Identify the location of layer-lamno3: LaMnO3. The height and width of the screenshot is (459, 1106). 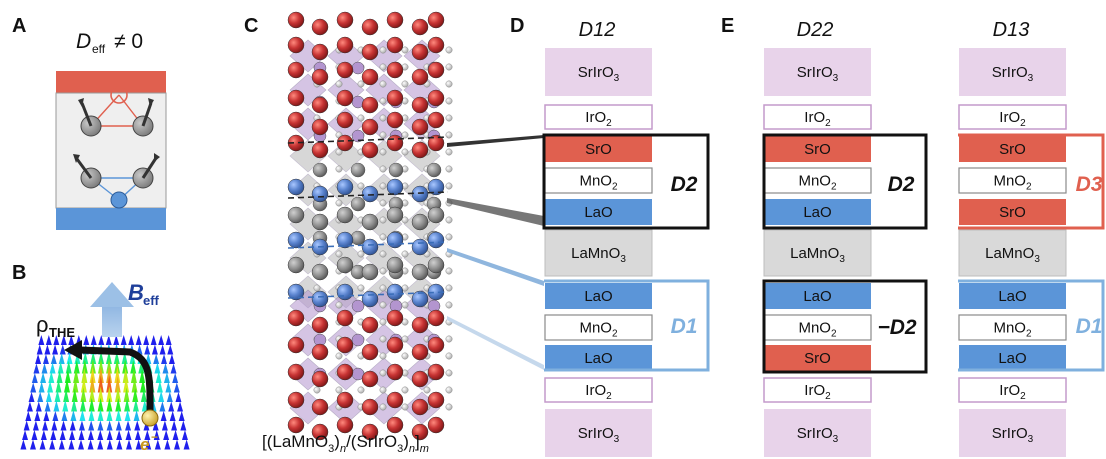
(598, 253).